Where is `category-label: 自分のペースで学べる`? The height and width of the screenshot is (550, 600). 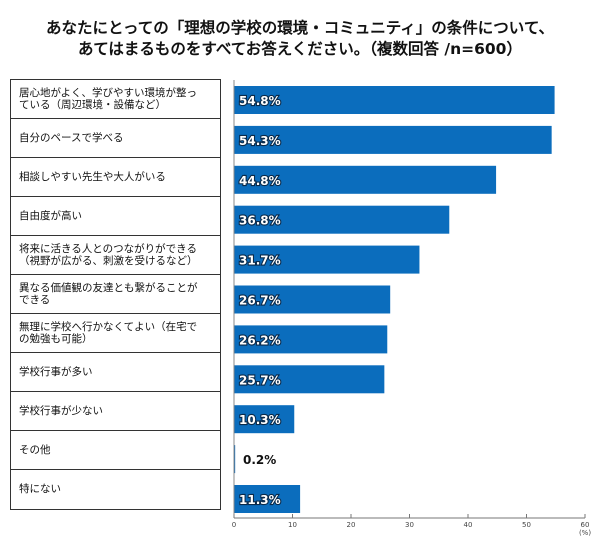 category-label: 自分のペースで学べる is located at coordinates (115, 138).